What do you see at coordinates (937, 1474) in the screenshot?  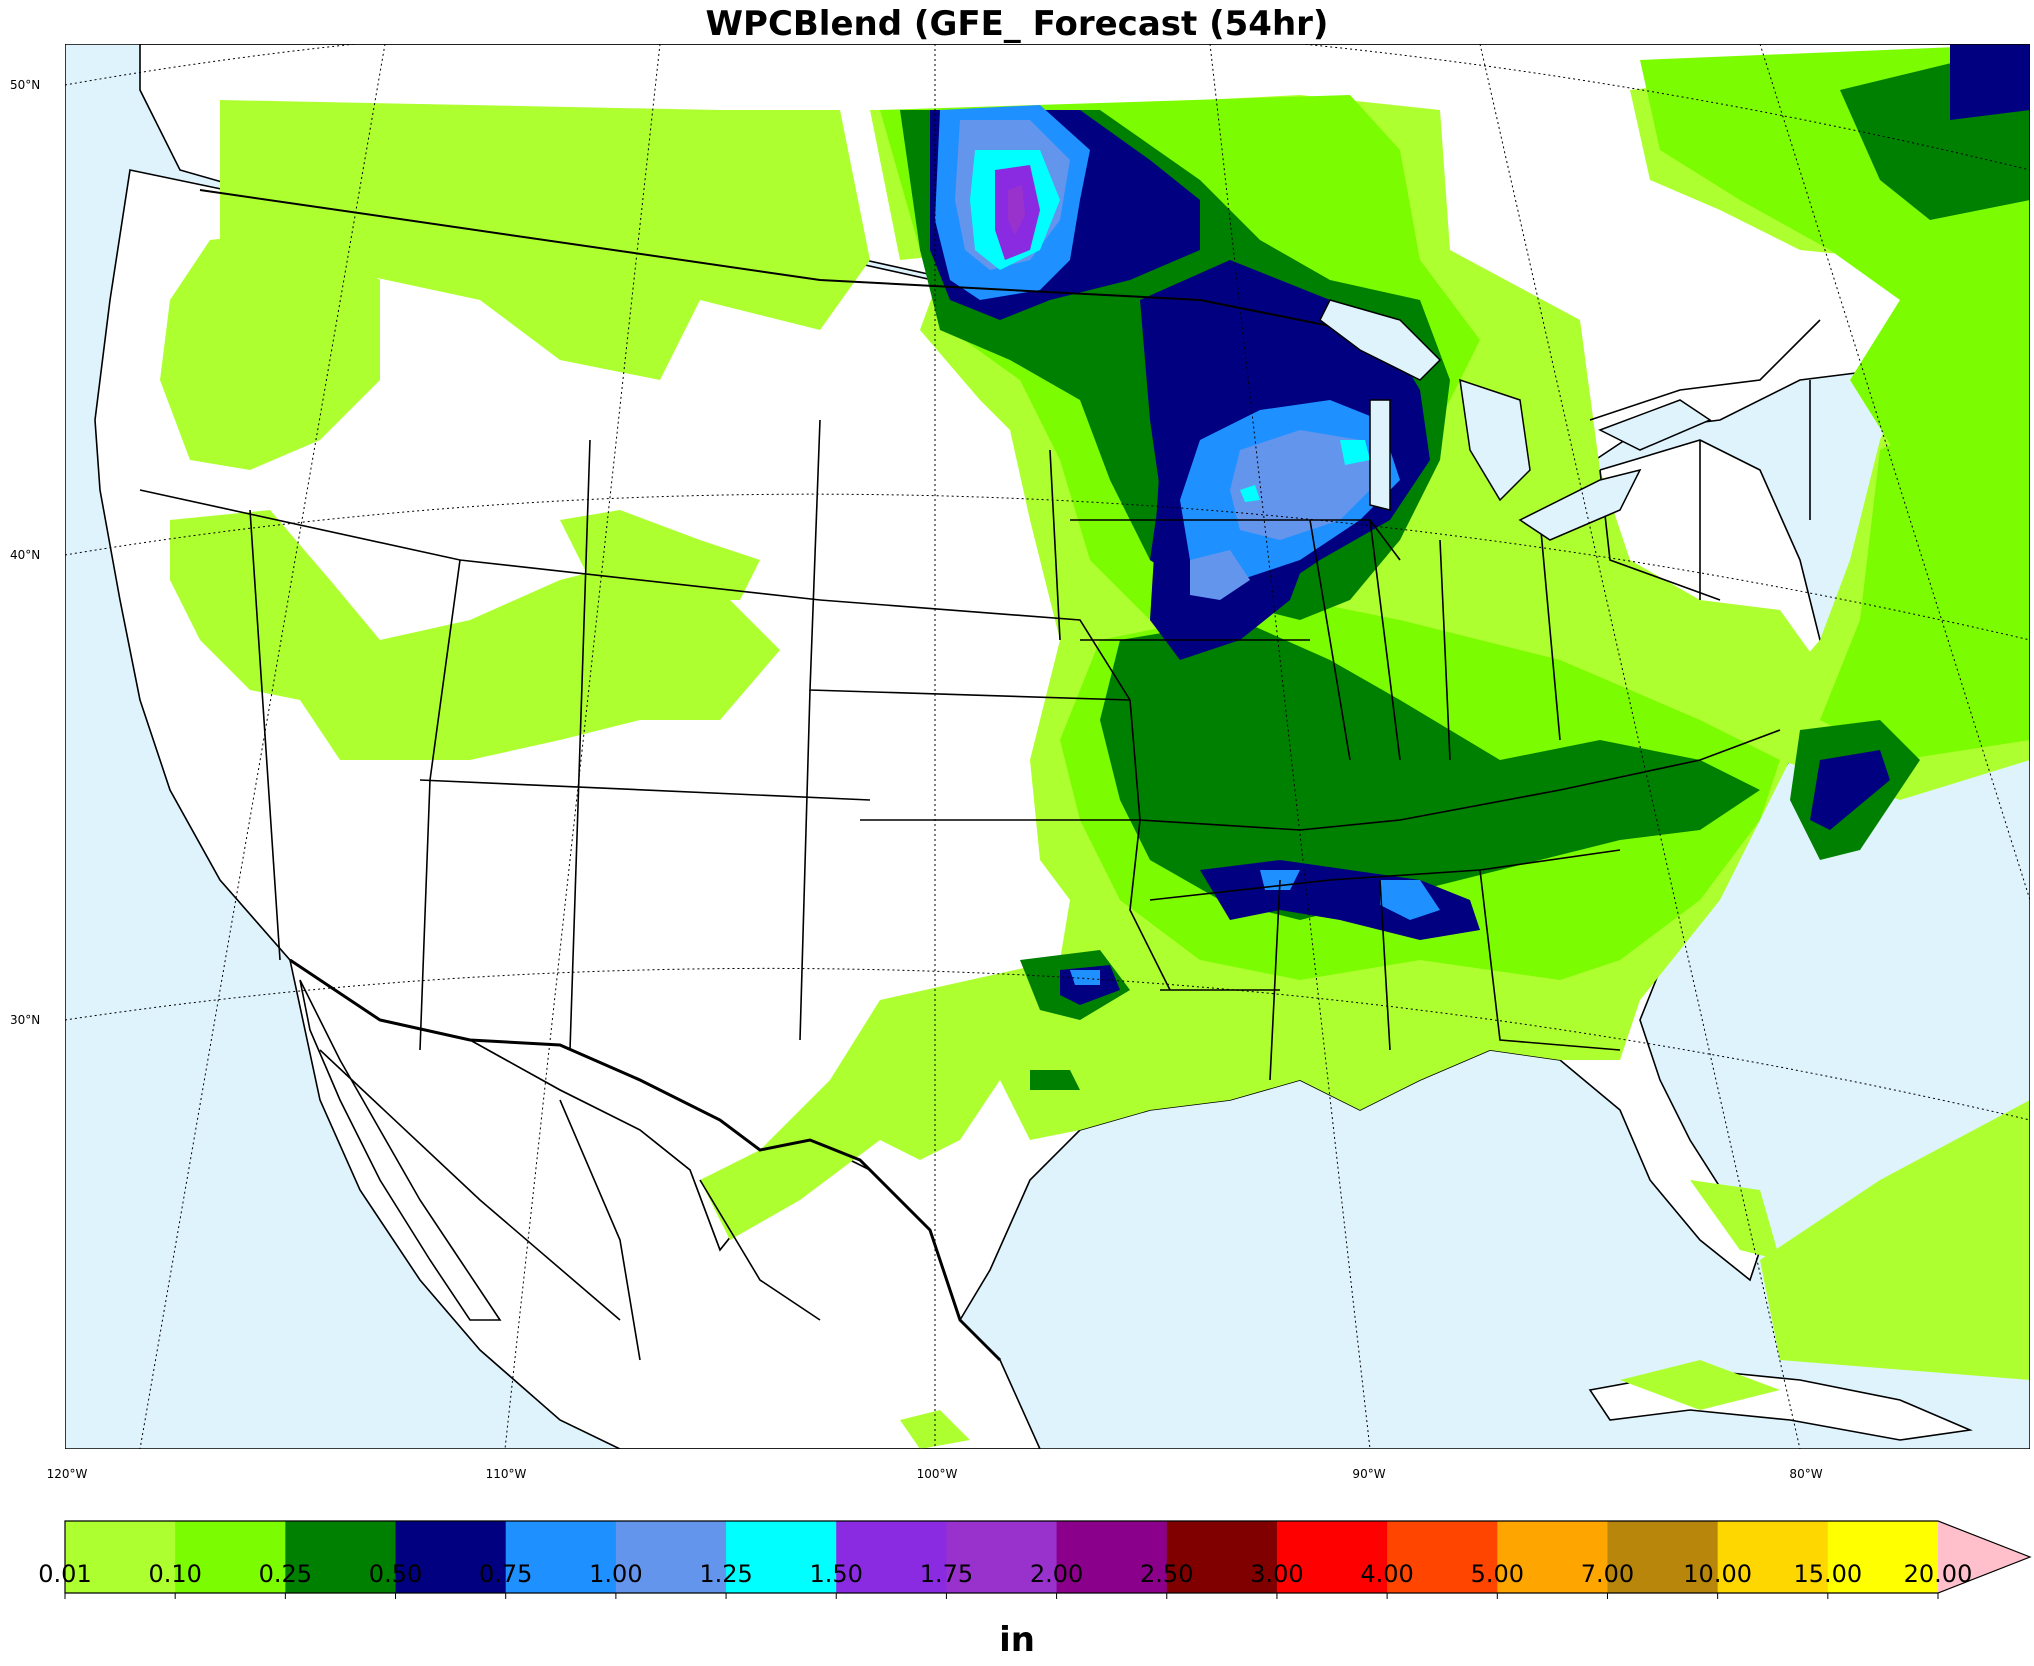 I see `longitude-label-100w: 100°W` at bounding box center [937, 1474].